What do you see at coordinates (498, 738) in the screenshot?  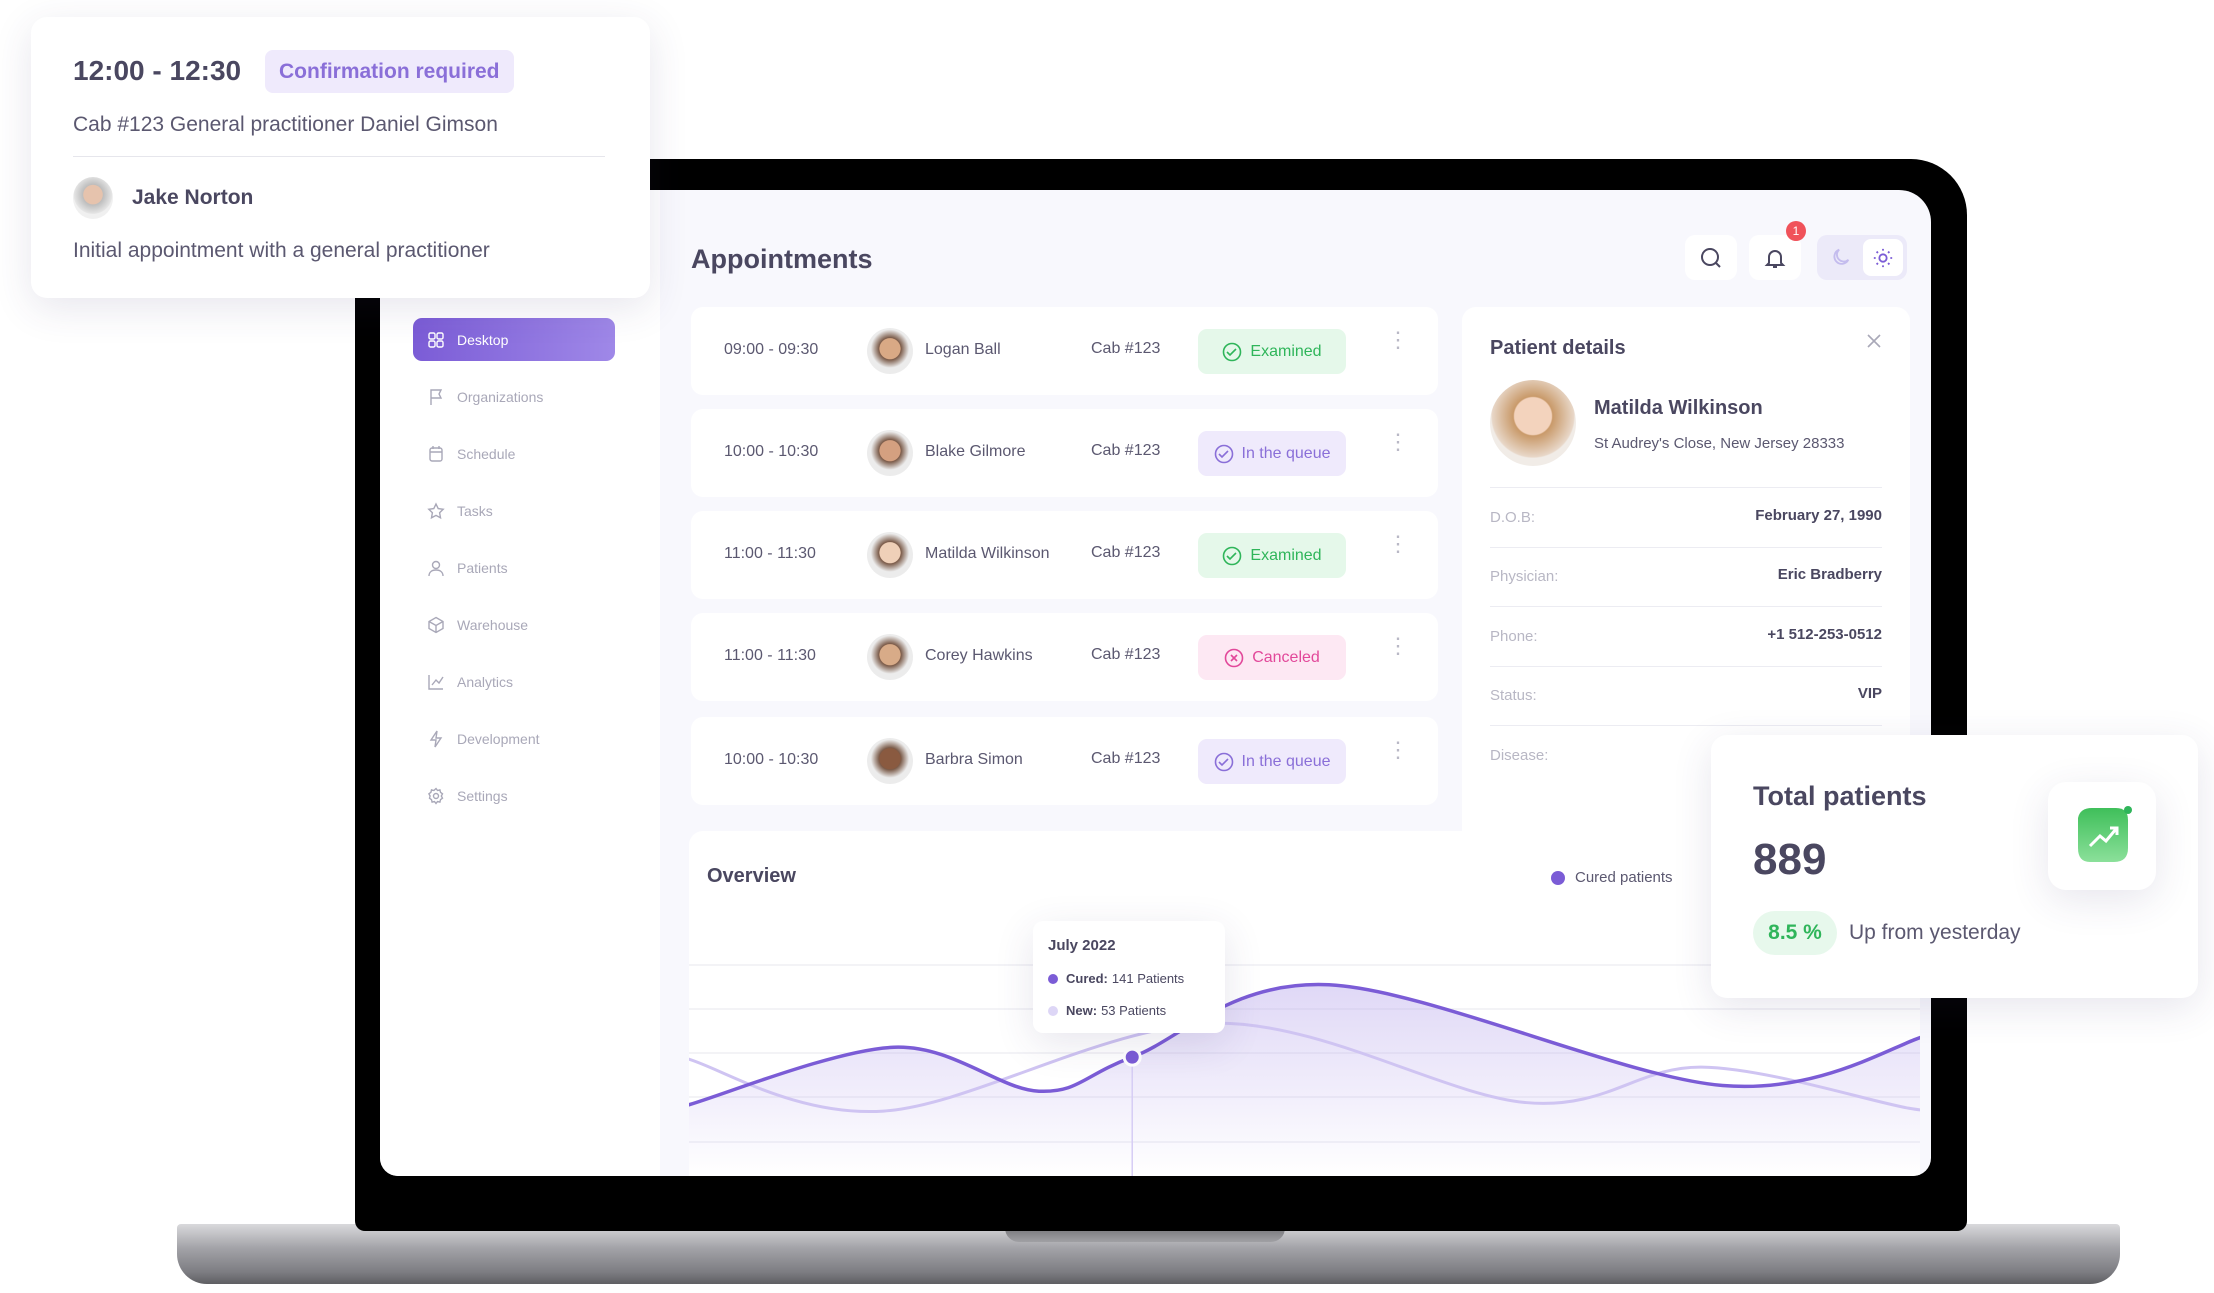 I see `sidebar-item-label: Development` at bounding box center [498, 738].